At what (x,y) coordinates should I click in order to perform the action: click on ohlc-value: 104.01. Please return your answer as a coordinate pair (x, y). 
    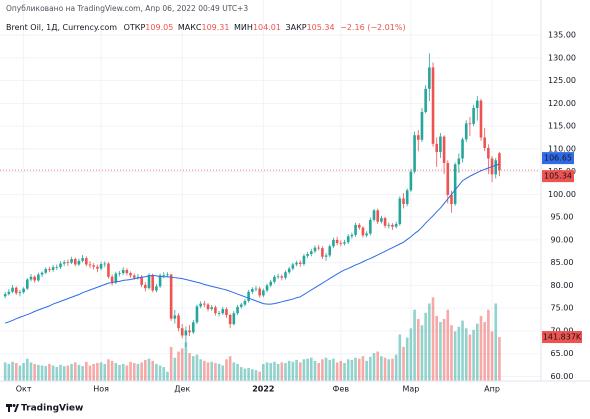
    Looking at the image, I should click on (267, 27).